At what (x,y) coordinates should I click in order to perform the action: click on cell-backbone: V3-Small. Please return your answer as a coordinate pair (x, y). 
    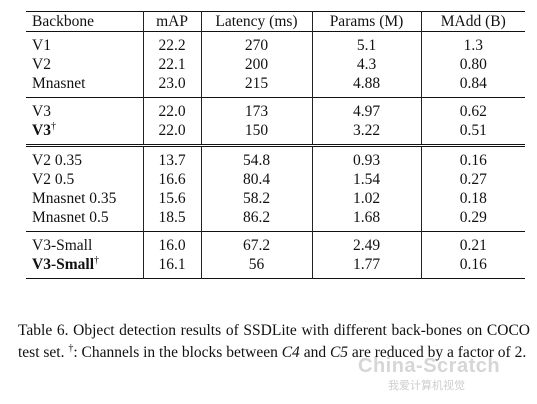
    Looking at the image, I should click on (85, 243).